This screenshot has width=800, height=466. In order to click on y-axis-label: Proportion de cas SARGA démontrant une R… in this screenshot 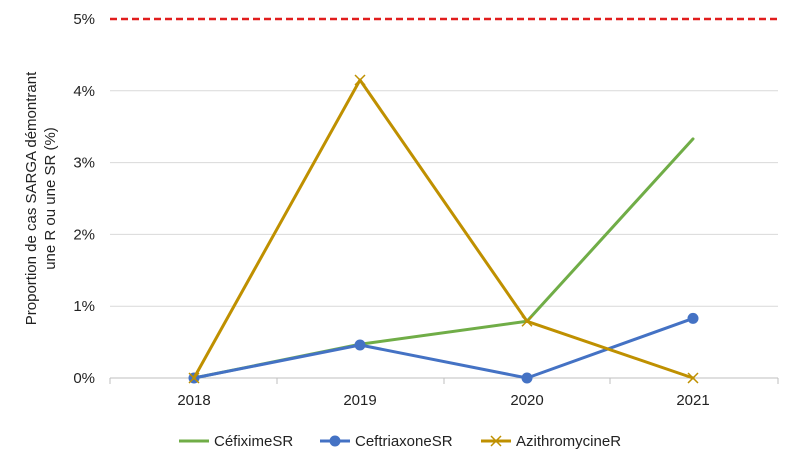, I will do `click(41, 198)`.